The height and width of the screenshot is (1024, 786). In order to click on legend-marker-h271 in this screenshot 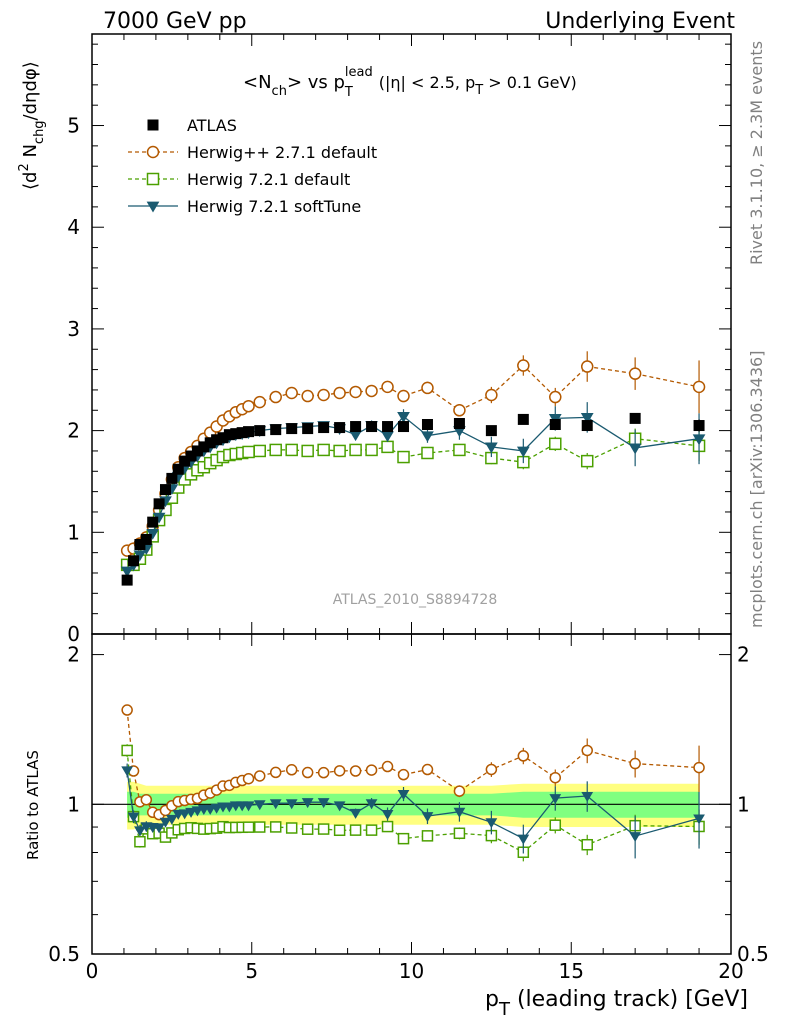, I will do `click(153, 152)`.